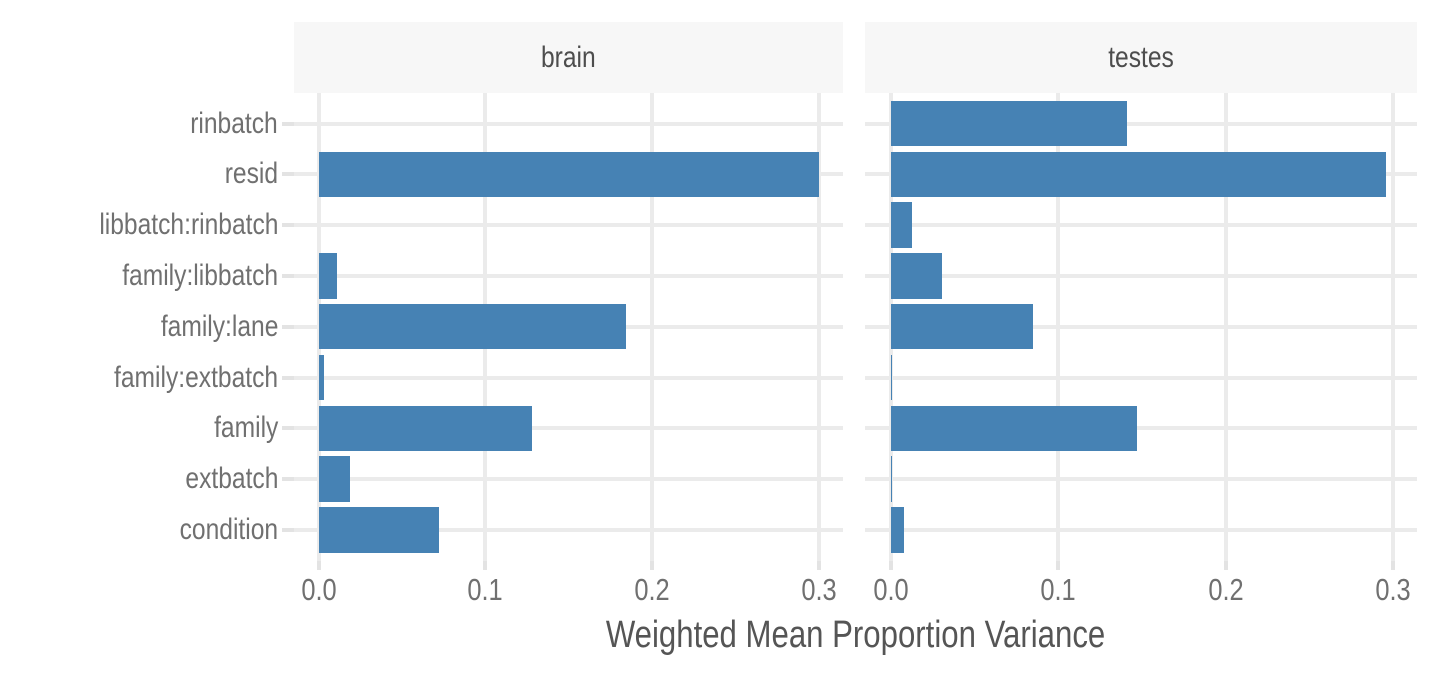  I want to click on x-axis-title: Weighted Mean Proportion Variance, so click(856, 635).